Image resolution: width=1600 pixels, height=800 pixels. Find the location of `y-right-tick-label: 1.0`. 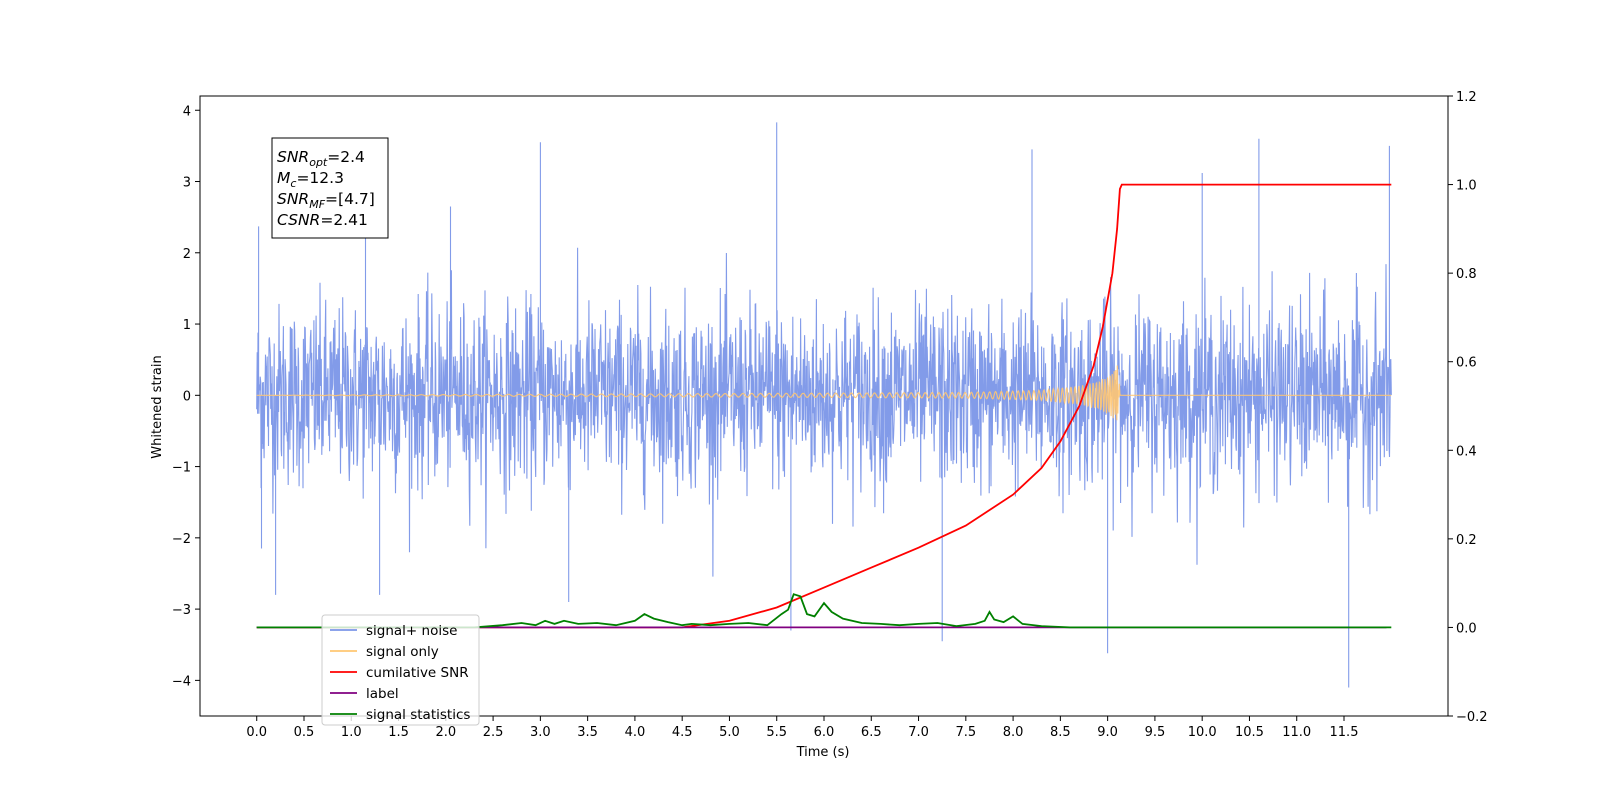

y-right-tick-label: 1.0 is located at coordinates (1466, 186).